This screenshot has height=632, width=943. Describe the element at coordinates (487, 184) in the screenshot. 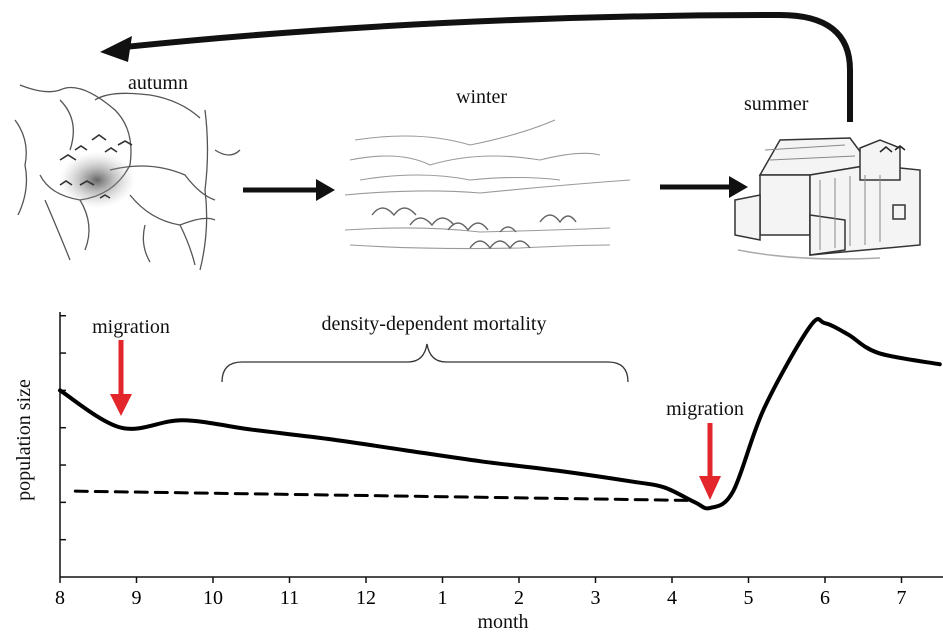

I see `winter-illustration` at that location.